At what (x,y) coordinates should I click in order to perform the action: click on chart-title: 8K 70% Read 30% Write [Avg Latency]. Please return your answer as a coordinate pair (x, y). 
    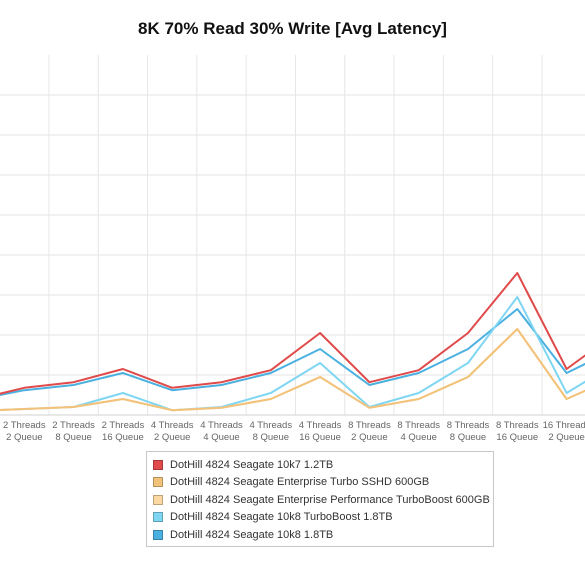
    Looking at the image, I should click on (292, 28).